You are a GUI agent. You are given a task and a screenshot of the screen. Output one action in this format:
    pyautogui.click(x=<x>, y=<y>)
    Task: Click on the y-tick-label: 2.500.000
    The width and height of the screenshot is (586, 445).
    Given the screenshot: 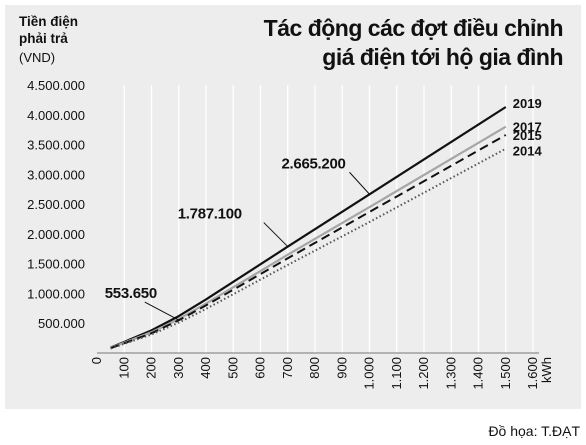 What is the action you would take?
    pyautogui.click(x=56, y=204)
    